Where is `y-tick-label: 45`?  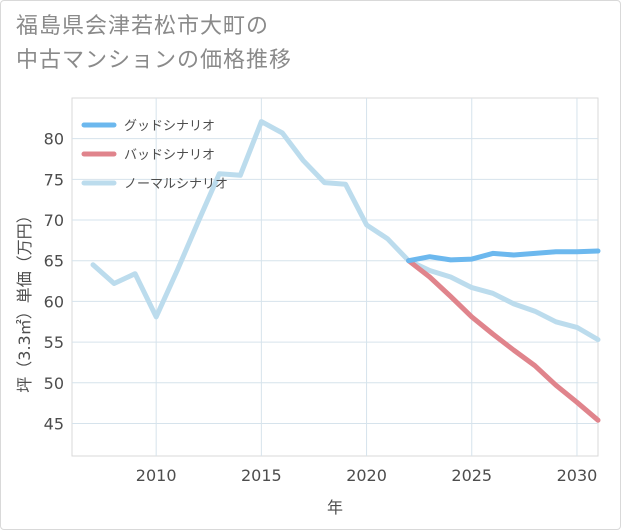
y-tick-label: 45 is located at coordinates (54, 423).